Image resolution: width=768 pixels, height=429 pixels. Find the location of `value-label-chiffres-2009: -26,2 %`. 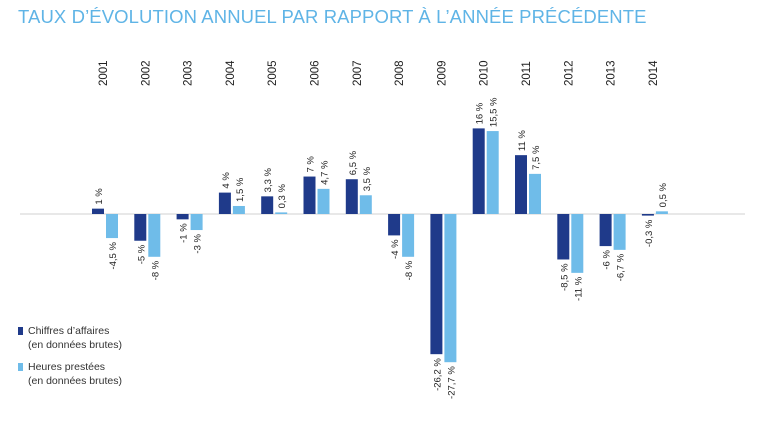

value-label-chiffres-2009: -26,2 % is located at coordinates (437, 374).